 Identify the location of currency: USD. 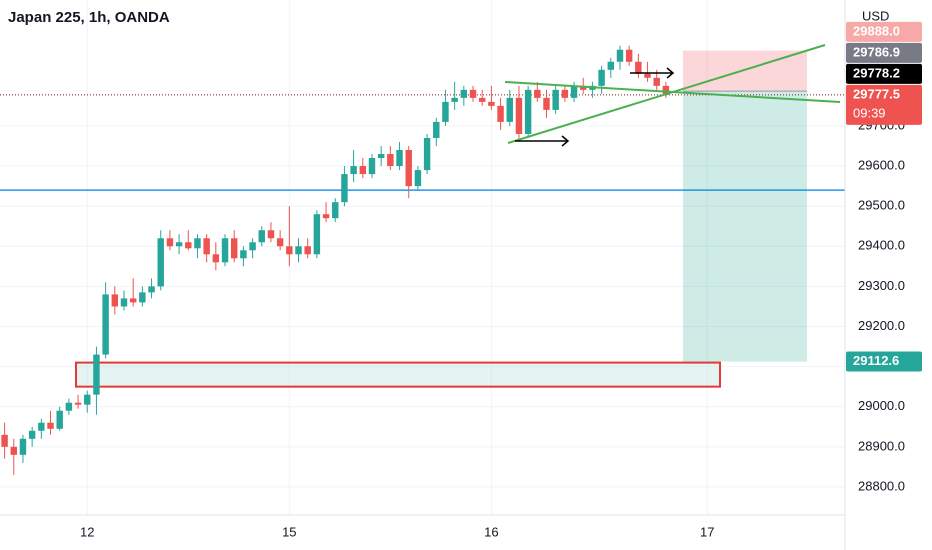
(875, 15).